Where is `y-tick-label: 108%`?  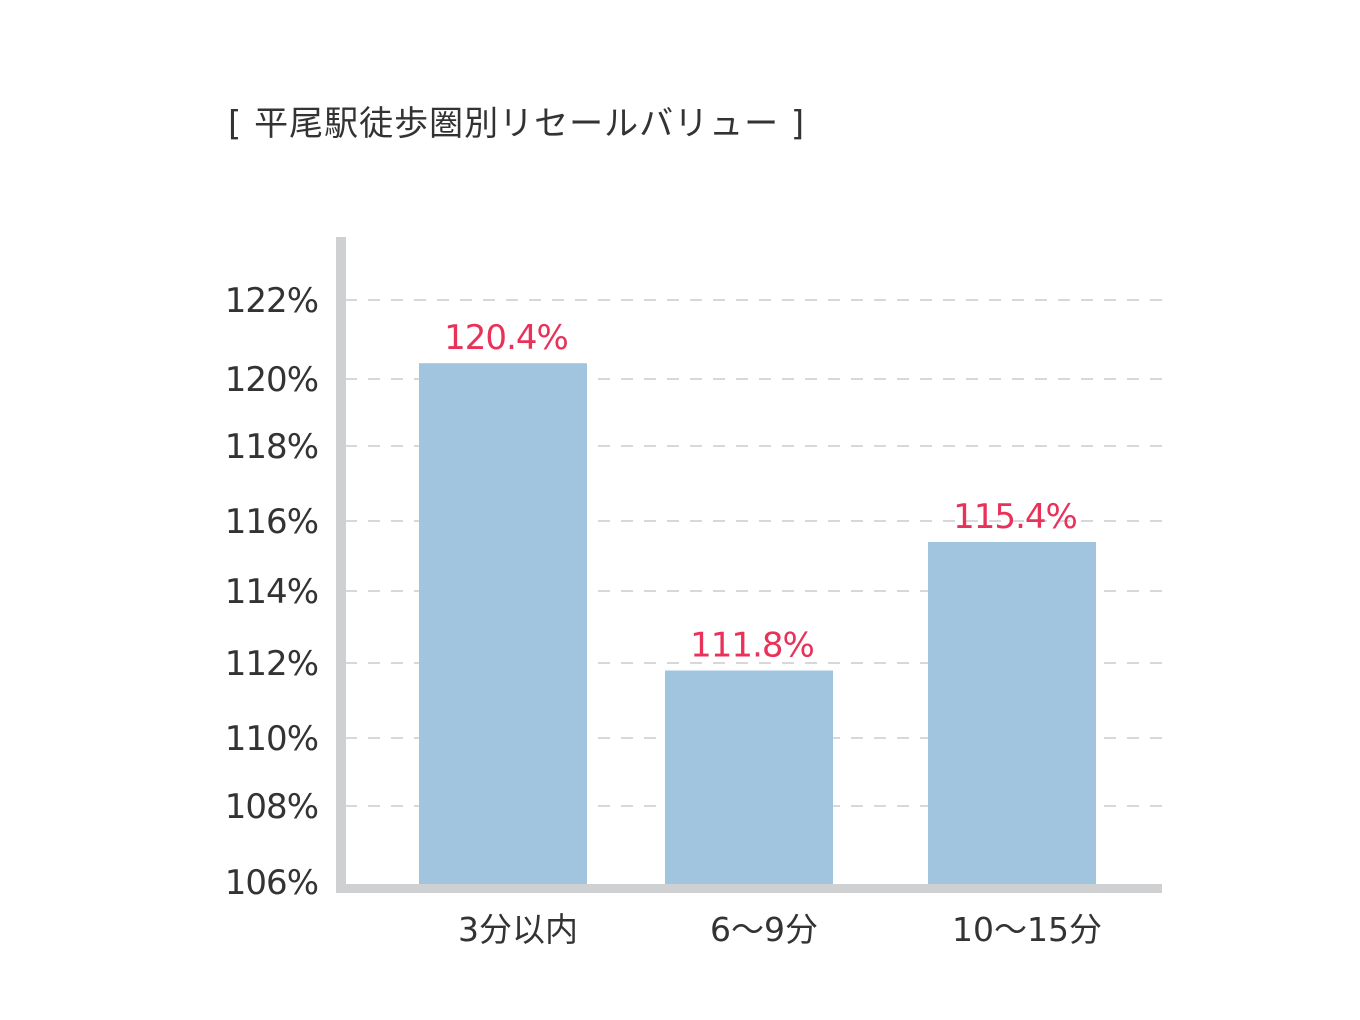
y-tick-label: 108% is located at coordinates (271, 807).